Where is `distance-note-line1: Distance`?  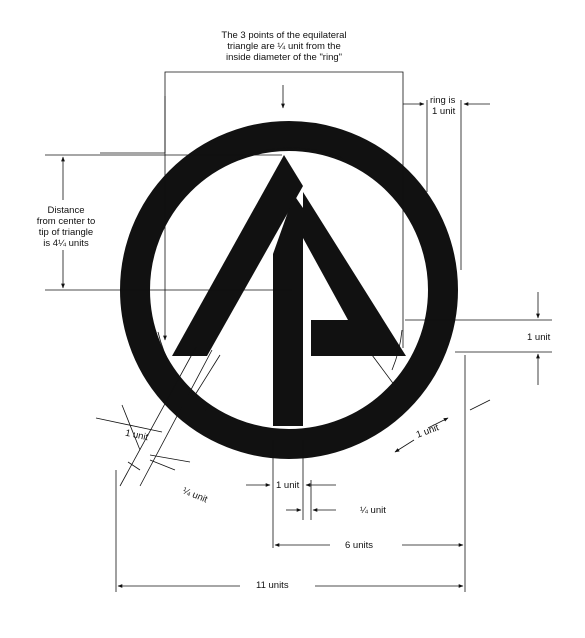
distance-note-line1: Distance is located at coordinates (66, 210).